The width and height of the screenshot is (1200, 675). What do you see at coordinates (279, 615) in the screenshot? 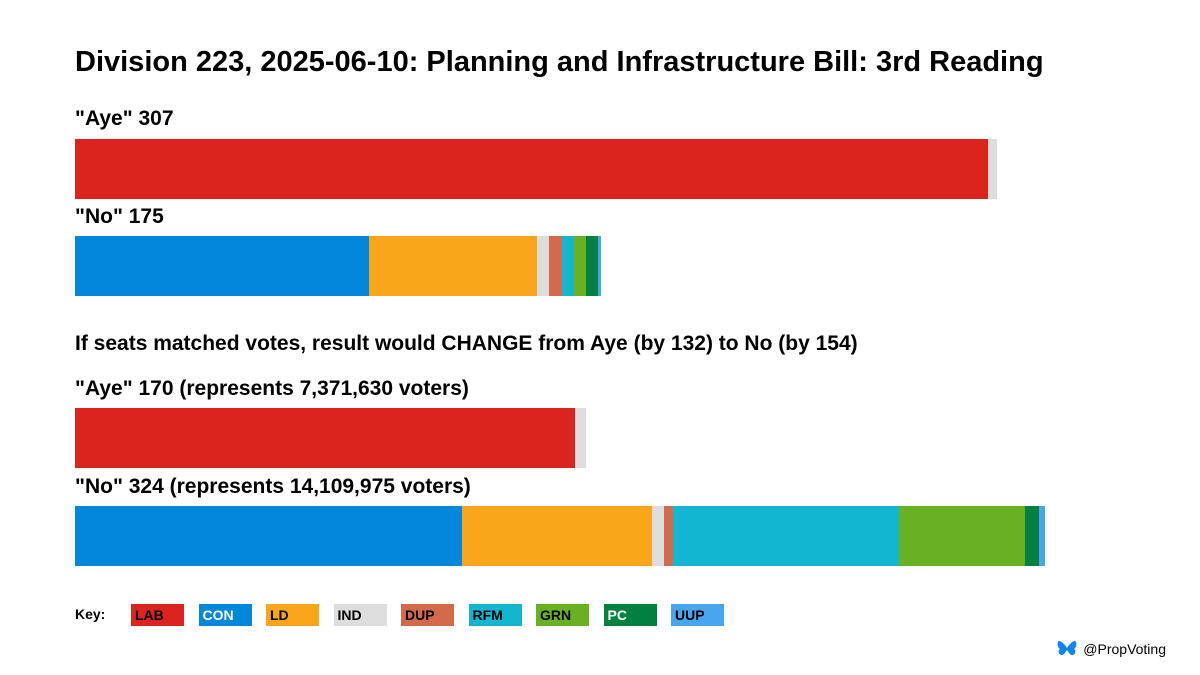
I see `legend-item-label: LD` at bounding box center [279, 615].